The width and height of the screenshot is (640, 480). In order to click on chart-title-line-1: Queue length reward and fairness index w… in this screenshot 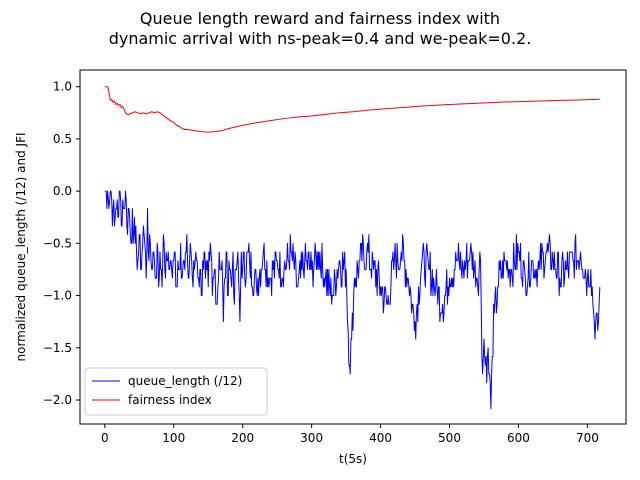, I will do `click(320, 18)`.